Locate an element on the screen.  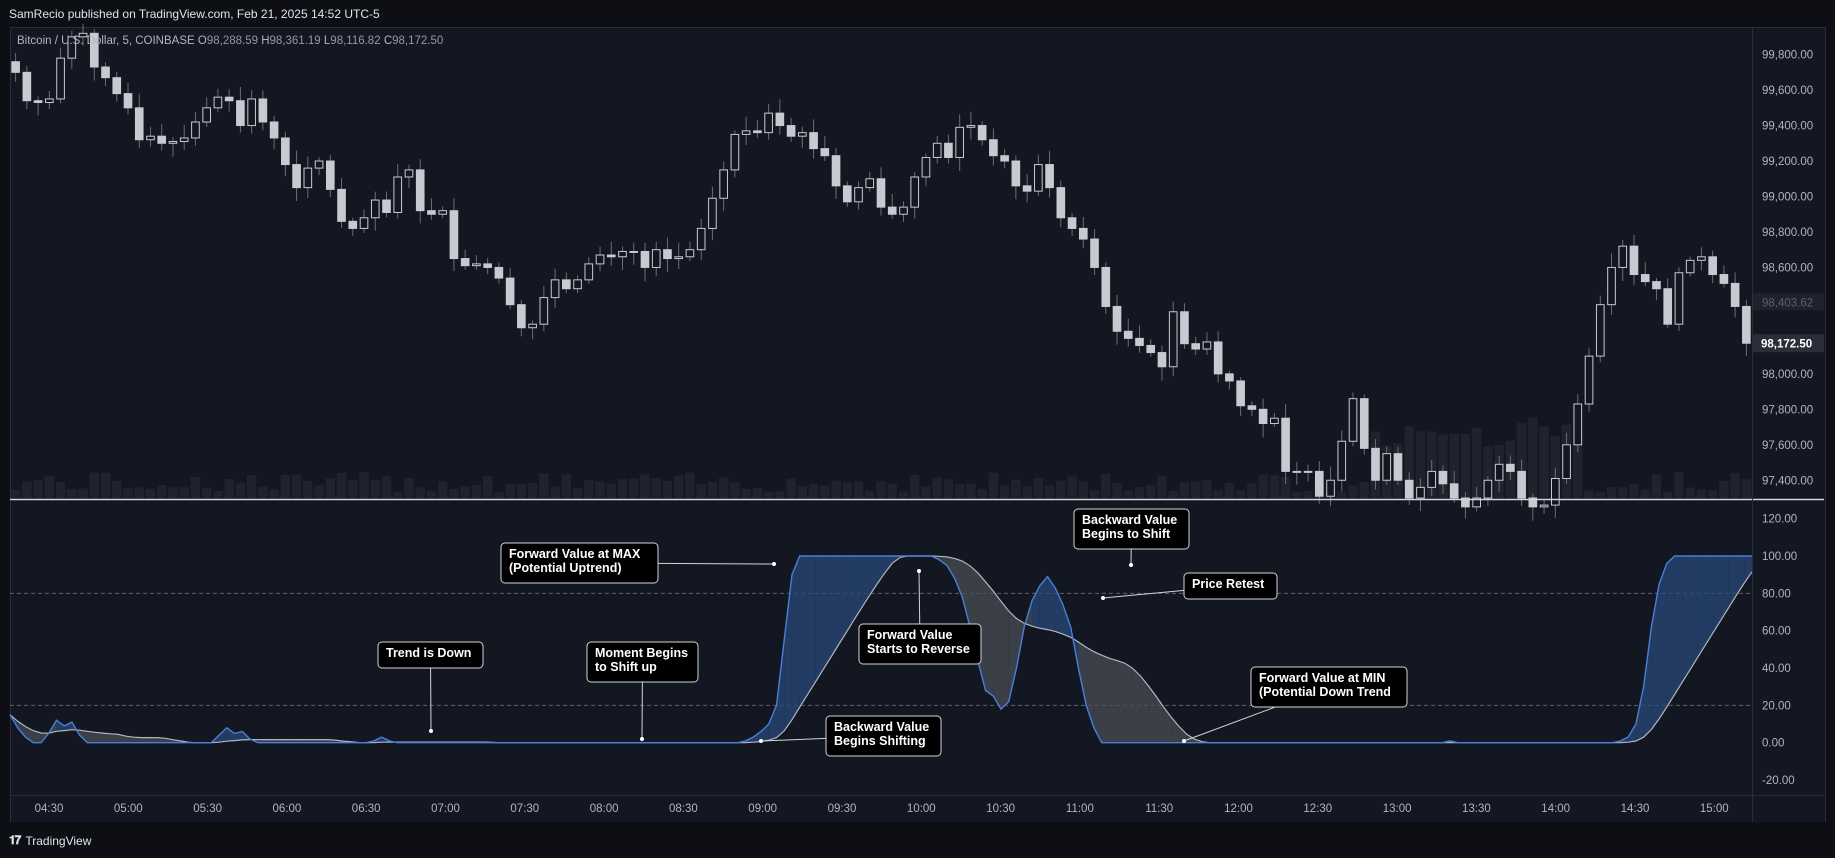
time-tick-label: 07:00 is located at coordinates (445, 809).